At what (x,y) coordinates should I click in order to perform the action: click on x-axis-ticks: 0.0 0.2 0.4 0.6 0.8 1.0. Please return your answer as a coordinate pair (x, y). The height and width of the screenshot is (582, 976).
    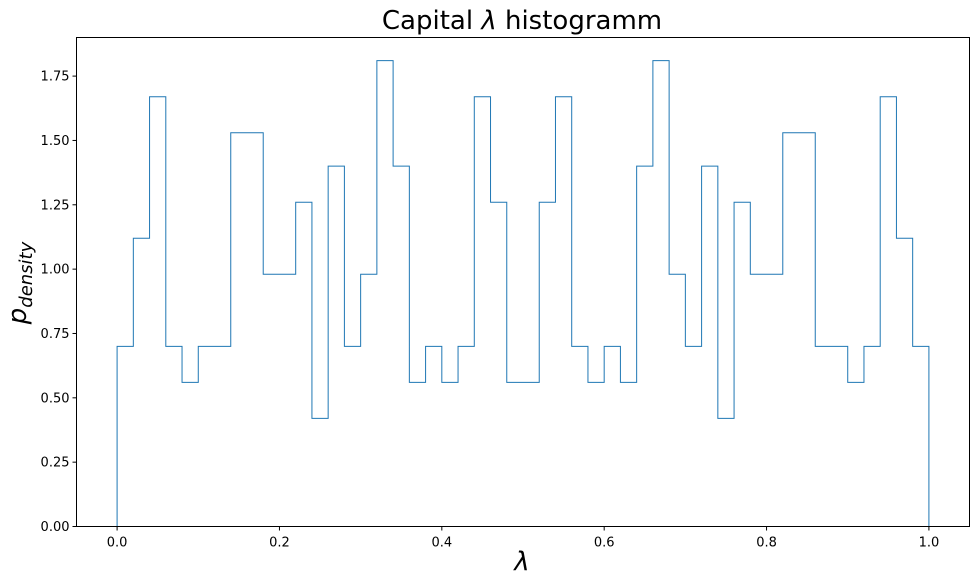
    Looking at the image, I should click on (523, 538).